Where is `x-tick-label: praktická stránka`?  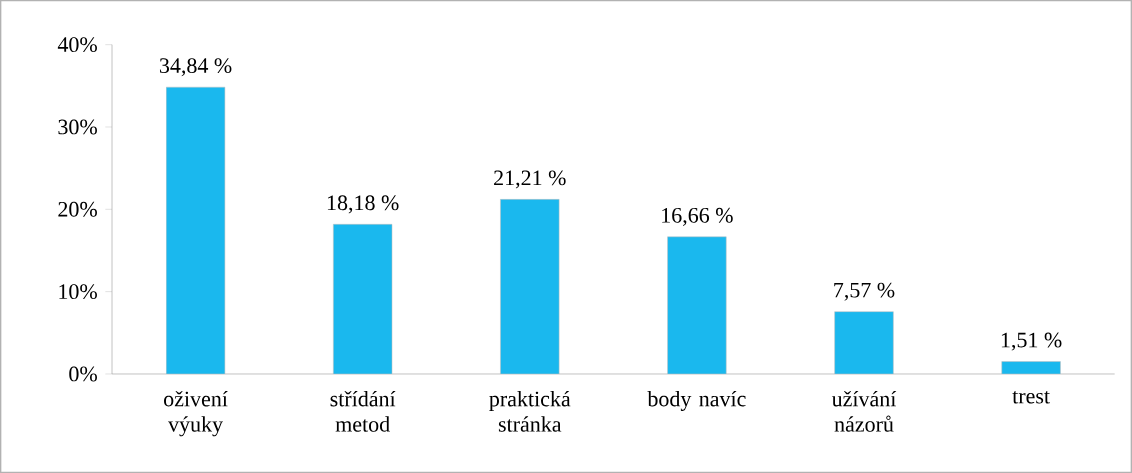 x-tick-label: praktická stránka is located at coordinates (530, 411).